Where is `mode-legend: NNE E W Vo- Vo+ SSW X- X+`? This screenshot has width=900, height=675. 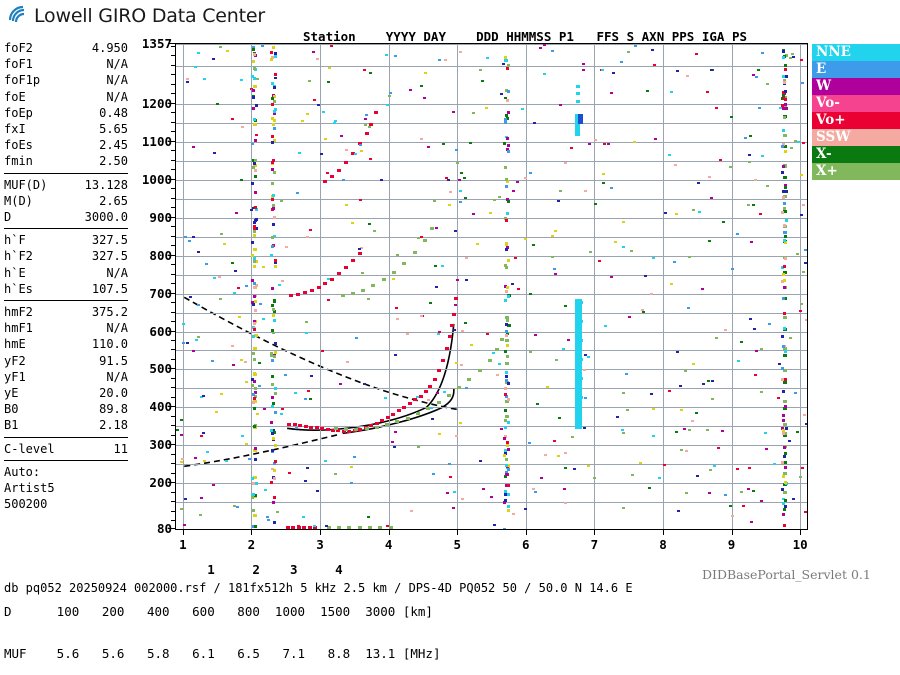 mode-legend: NNE E W Vo- Vo+ SSW X- X+ is located at coordinates (856, 112).